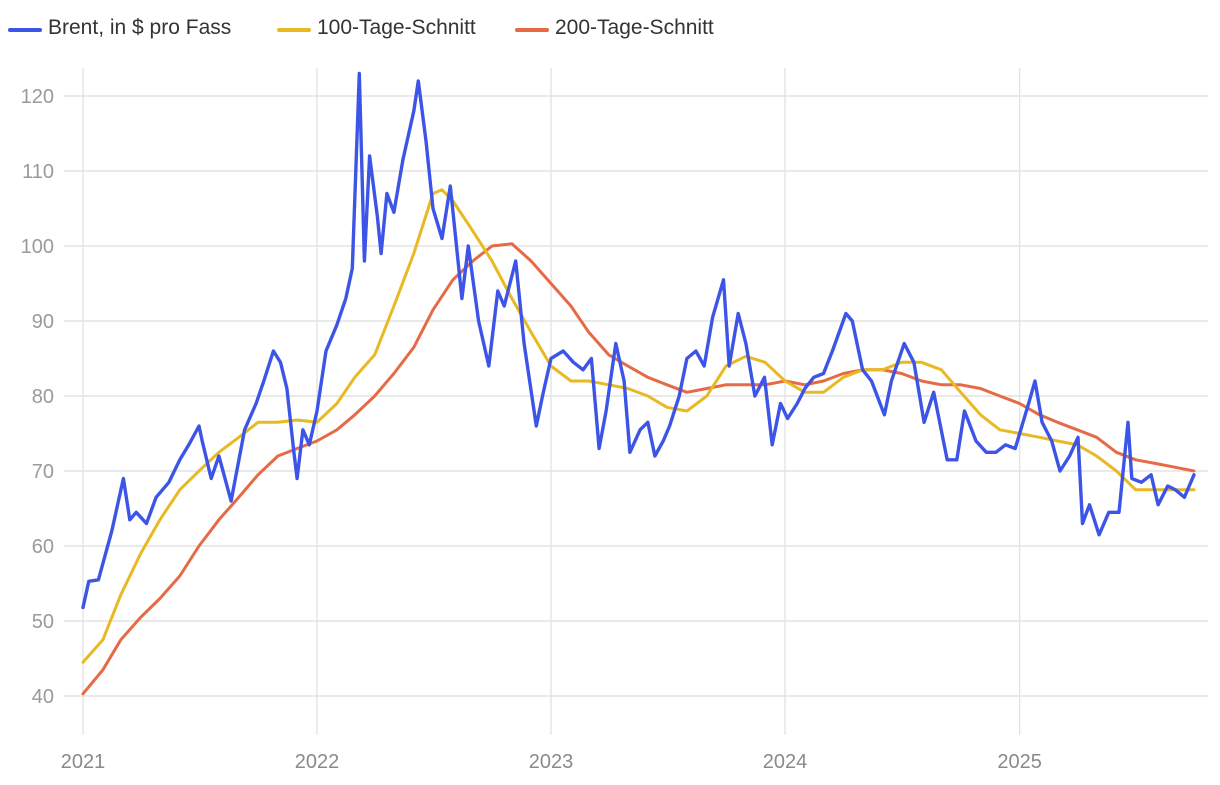 The image size is (1220, 785). I want to click on x-tick-label: 2022, so click(317, 762).